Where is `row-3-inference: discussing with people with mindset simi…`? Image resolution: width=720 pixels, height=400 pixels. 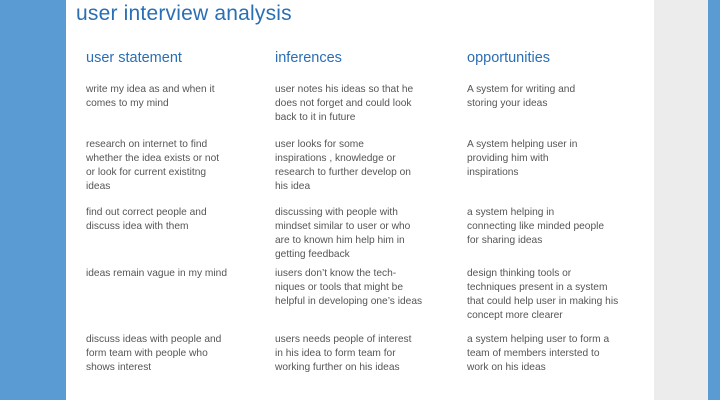 row-3-inference: discussing with people with mindset simi… is located at coordinates (343, 233).